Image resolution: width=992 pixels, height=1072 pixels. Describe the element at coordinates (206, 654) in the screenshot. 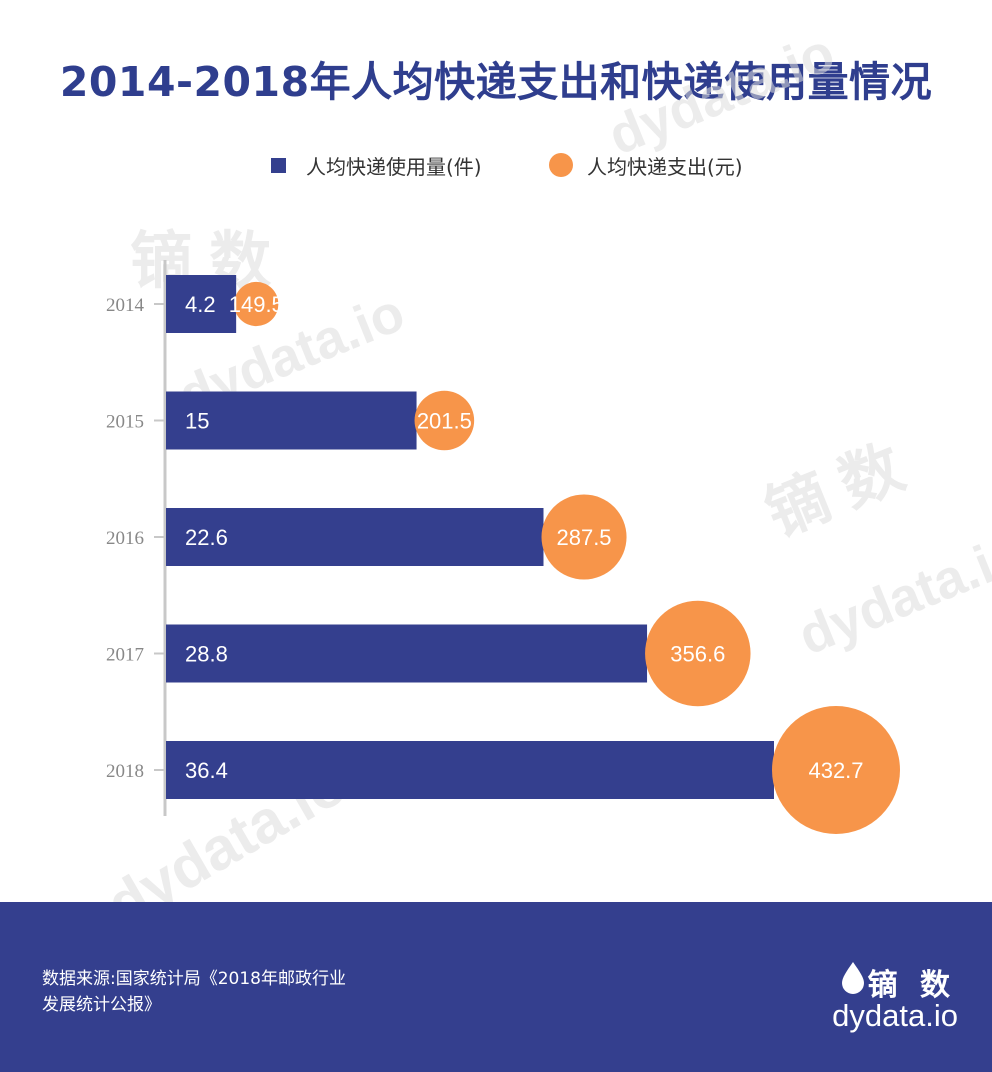

I see `usage-bar-label: 28.8` at that location.